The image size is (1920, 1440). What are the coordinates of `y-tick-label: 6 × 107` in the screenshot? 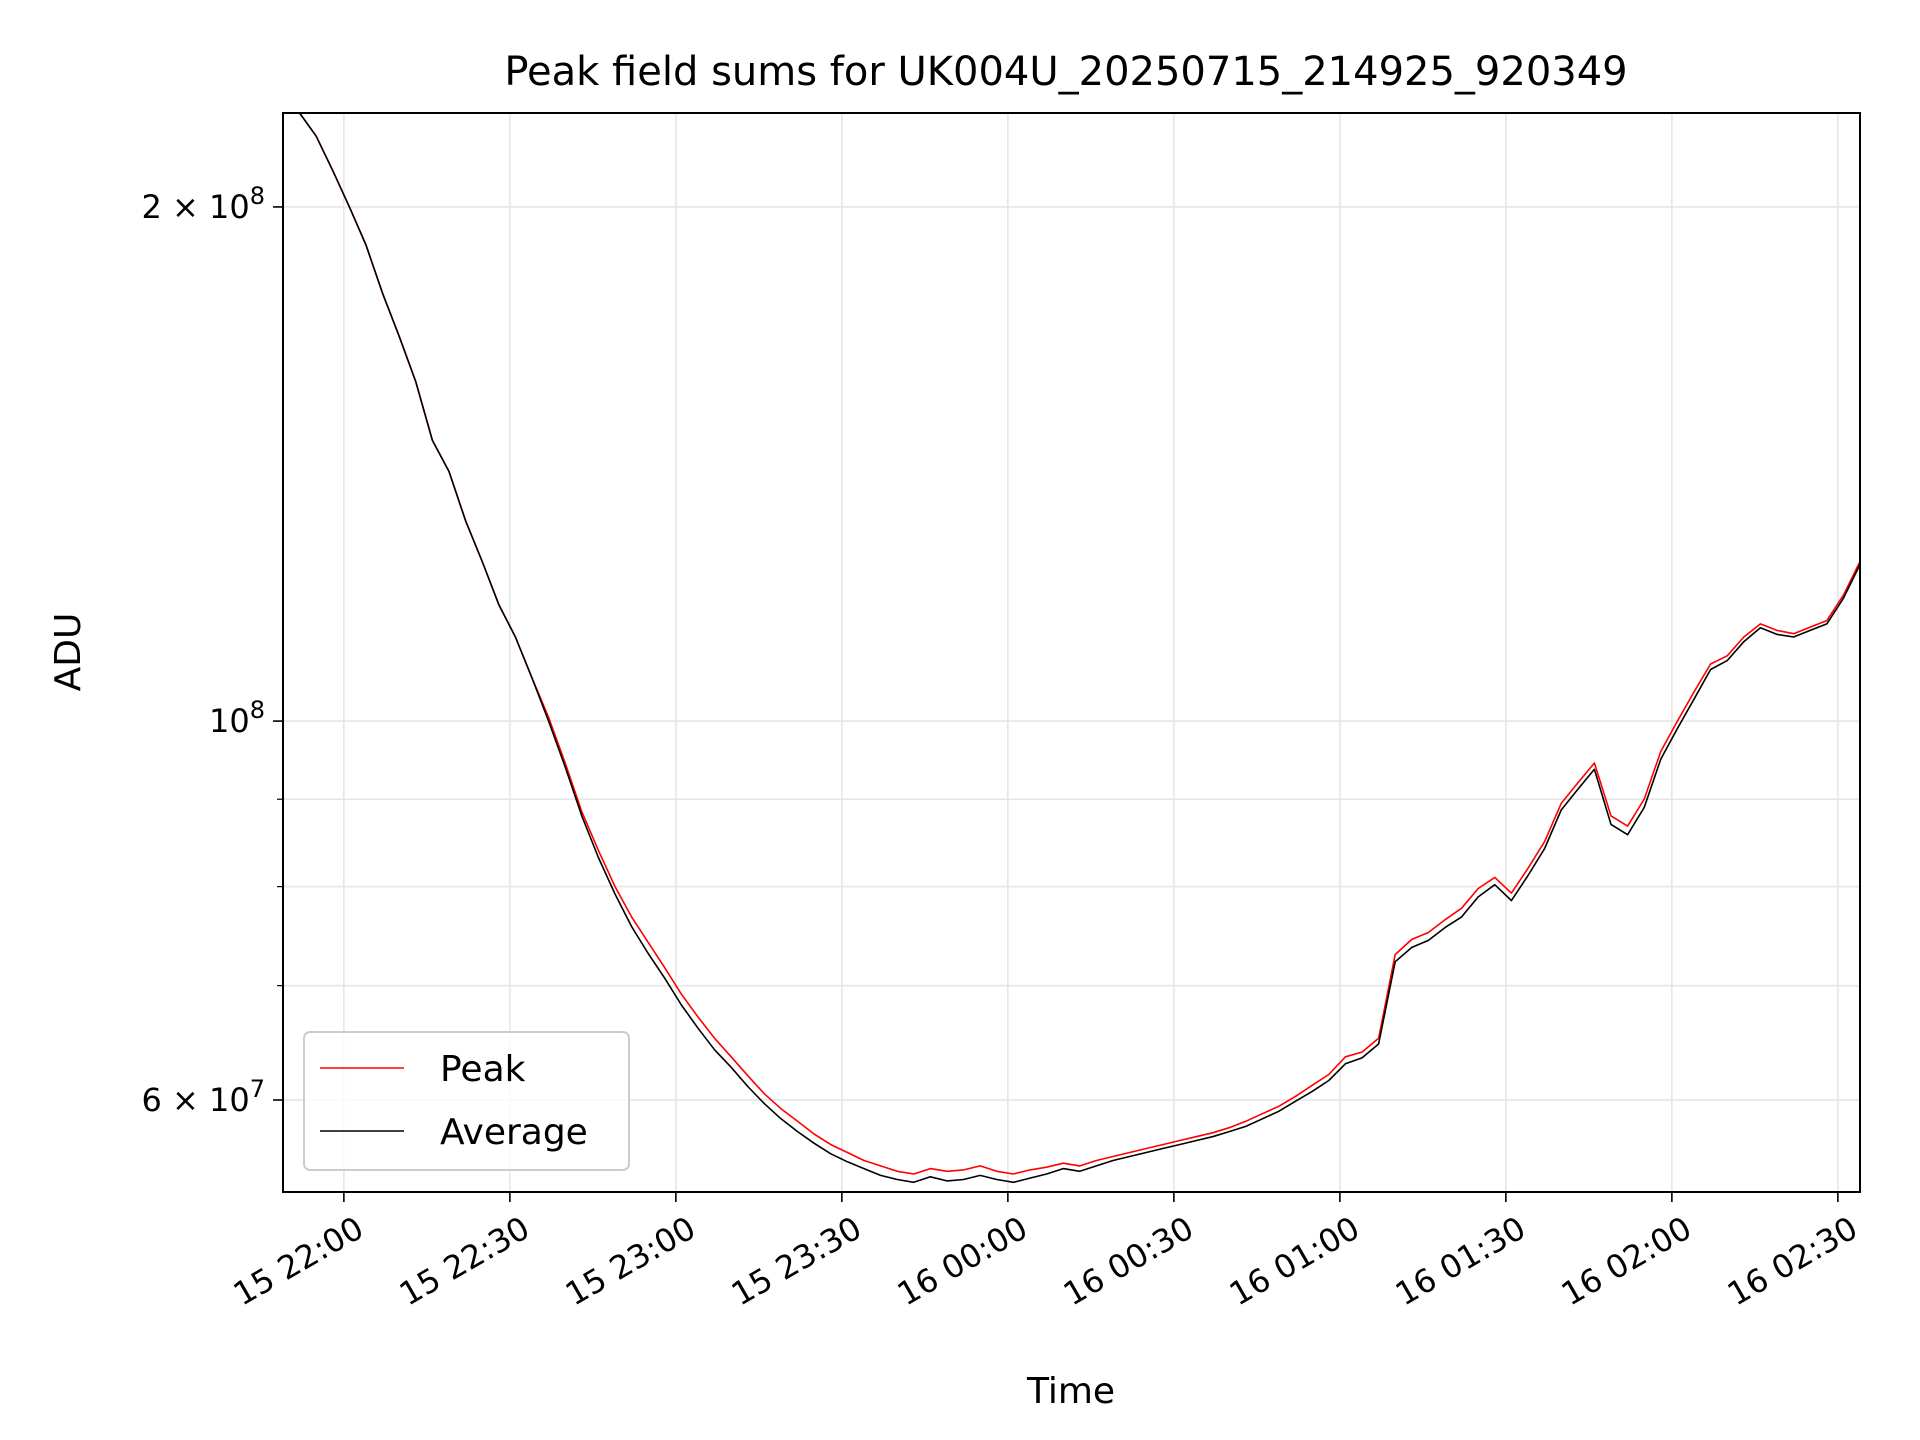 It's located at (203, 1097).